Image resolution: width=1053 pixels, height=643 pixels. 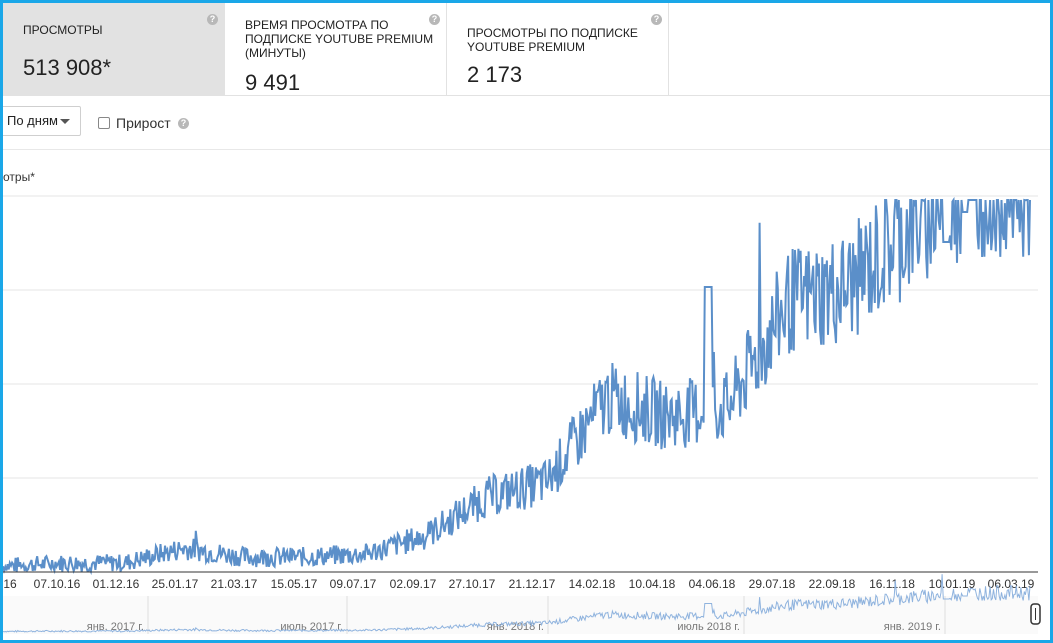 What do you see at coordinates (57, 584) in the screenshot?
I see `x-tick-label: 07.10.16` at bounding box center [57, 584].